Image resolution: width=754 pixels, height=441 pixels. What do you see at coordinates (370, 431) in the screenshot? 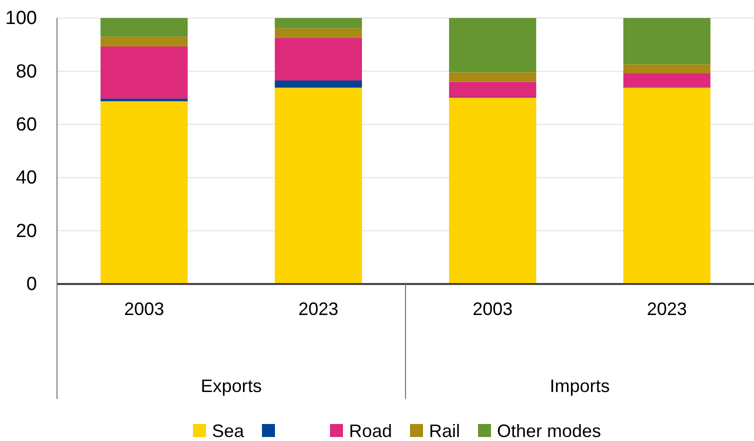
I see `legend-label: Road` at bounding box center [370, 431].